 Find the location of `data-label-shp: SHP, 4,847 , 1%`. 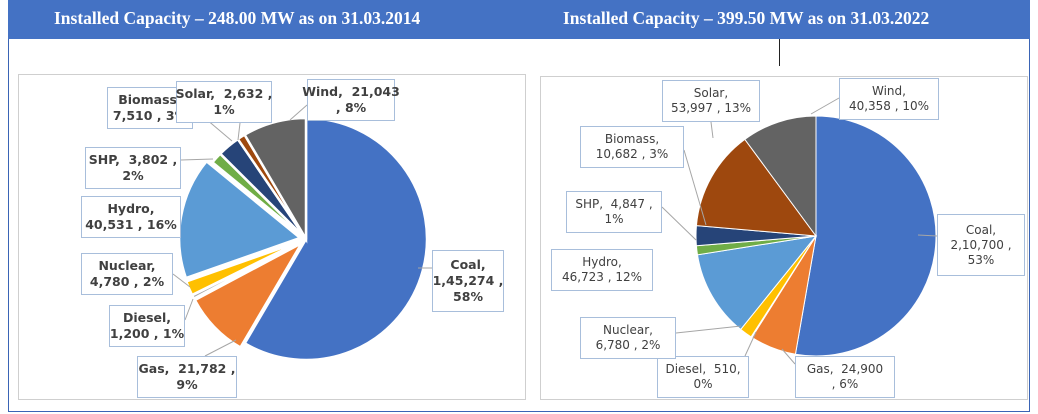

data-label-shp: SHP, 4,847 , 1% is located at coordinates (614, 212).